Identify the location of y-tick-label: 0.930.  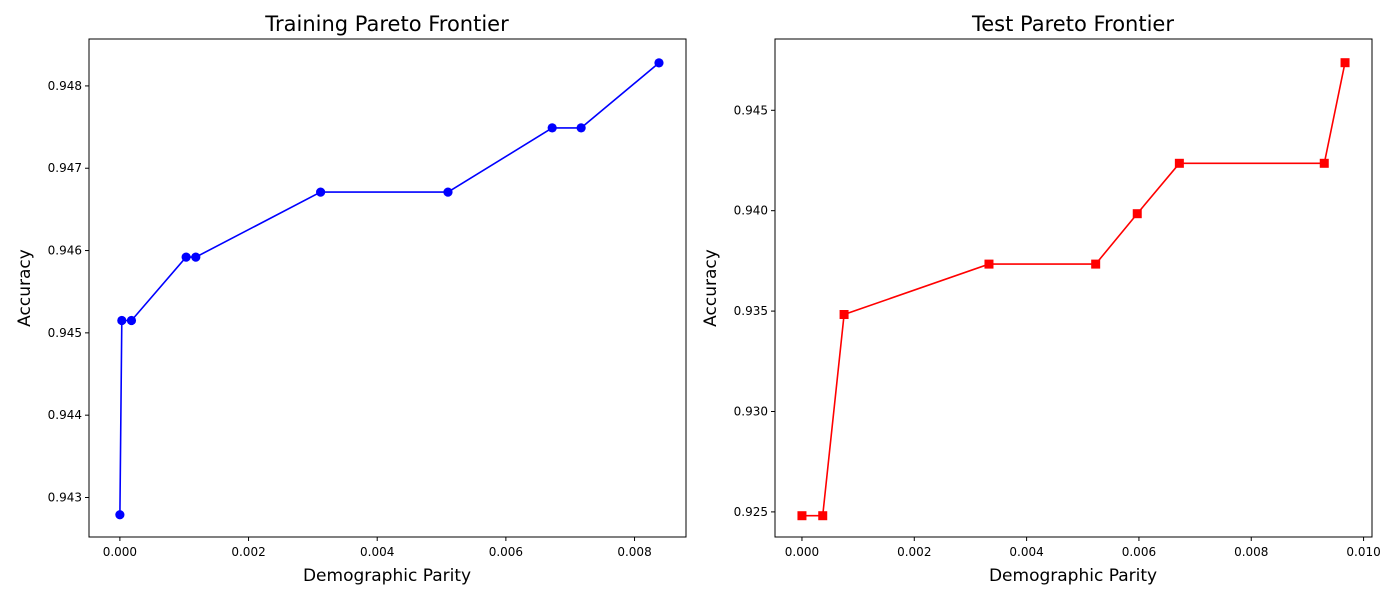
(751, 411).